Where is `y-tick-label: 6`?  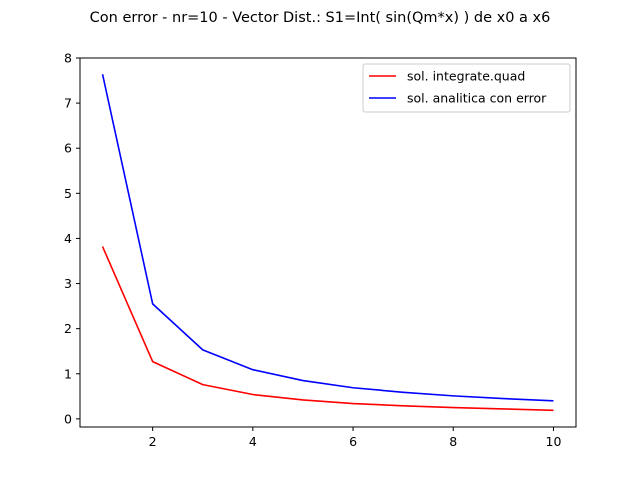 y-tick-label: 6 is located at coordinates (68, 148).